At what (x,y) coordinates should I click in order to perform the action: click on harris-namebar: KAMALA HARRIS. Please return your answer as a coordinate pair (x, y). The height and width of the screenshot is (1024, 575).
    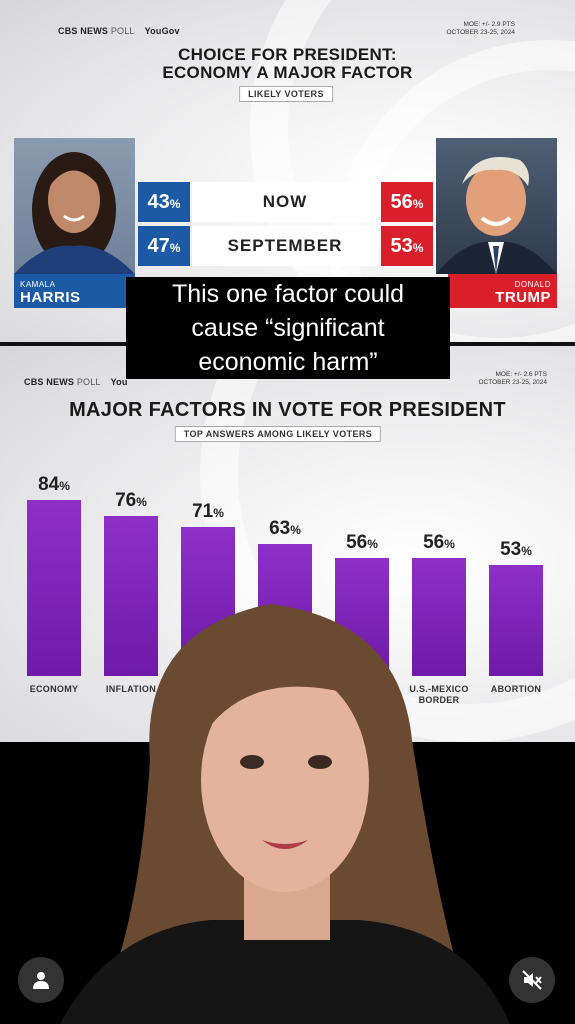
    Looking at the image, I should click on (74, 291).